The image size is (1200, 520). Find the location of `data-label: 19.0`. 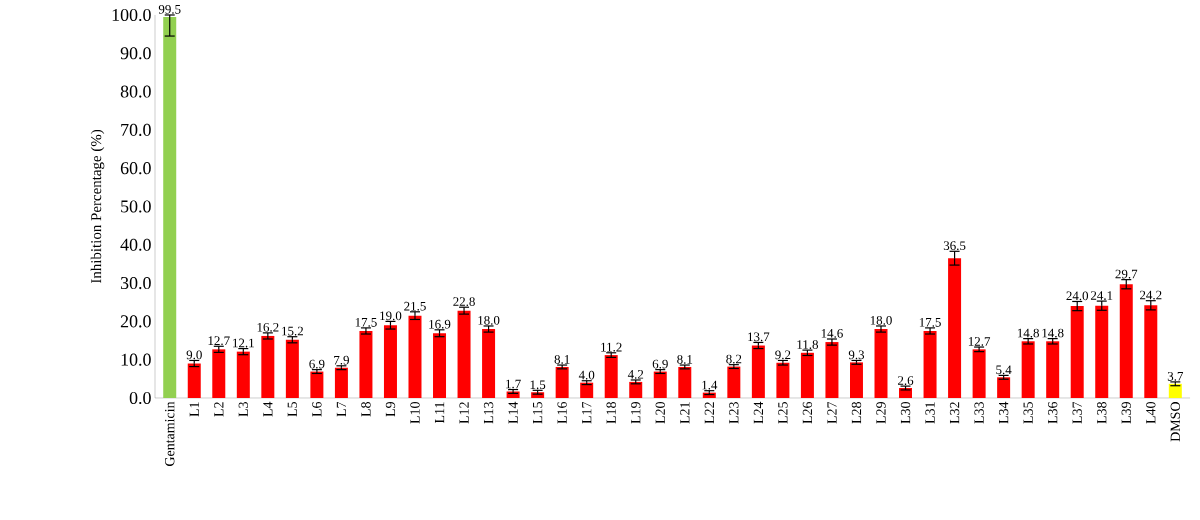

data-label: 19.0 is located at coordinates (391, 316).